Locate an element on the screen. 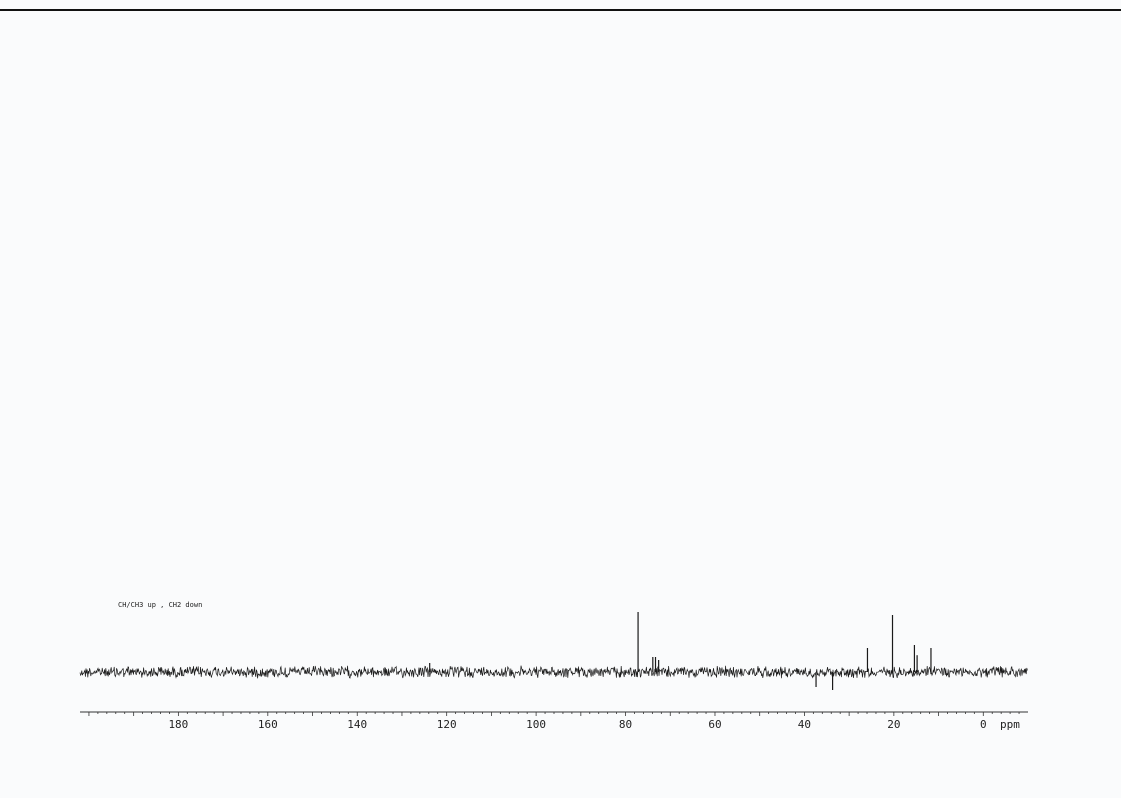 The width and height of the screenshot is (1121, 798). x-tick-label: 140 is located at coordinates (357, 724).